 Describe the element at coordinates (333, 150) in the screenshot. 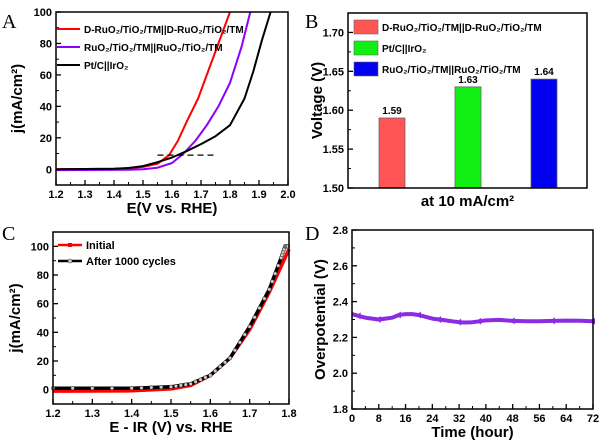

I see `y-tick-label: 1.55` at that location.